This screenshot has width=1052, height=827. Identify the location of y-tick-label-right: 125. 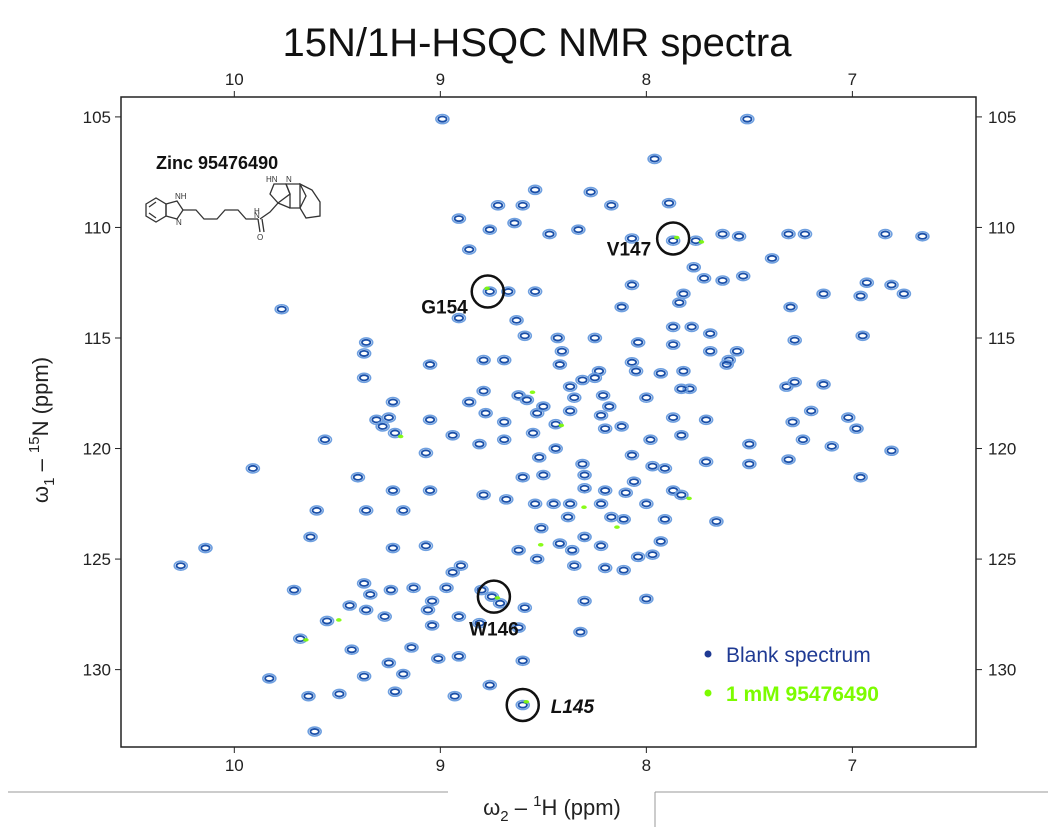
(1002, 559).